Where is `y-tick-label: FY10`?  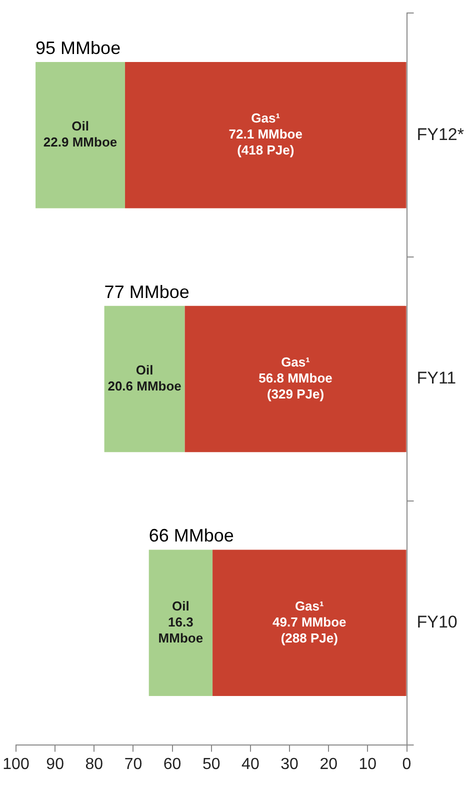
y-tick-label: FY10 is located at coordinates (437, 622).